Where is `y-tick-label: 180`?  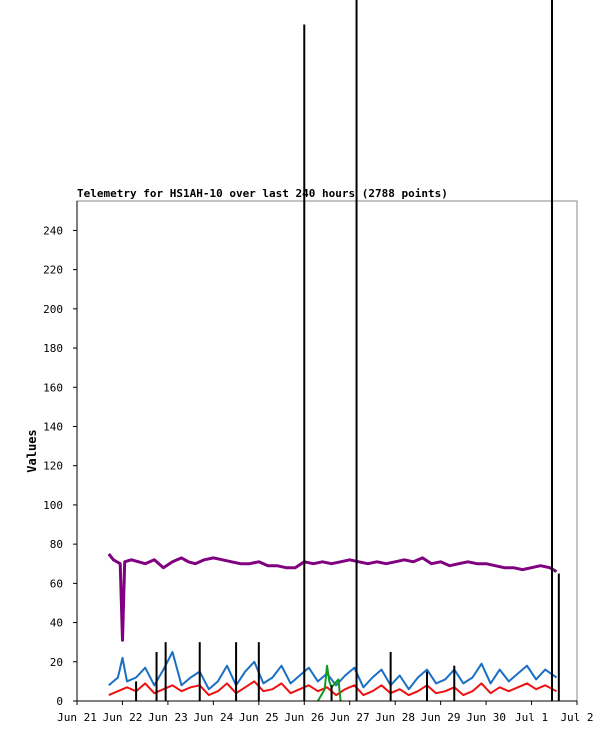
y-tick-label: 180 is located at coordinates (53, 348).